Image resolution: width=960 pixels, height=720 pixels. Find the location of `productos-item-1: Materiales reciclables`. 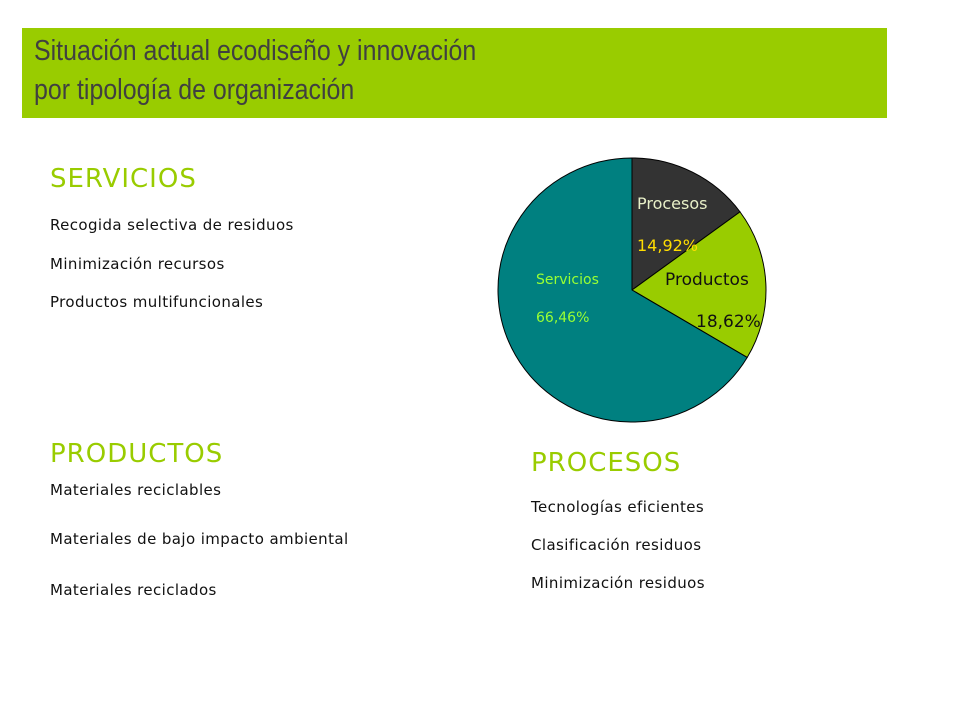

productos-item-1: Materiales reciclables is located at coordinates (136, 490).